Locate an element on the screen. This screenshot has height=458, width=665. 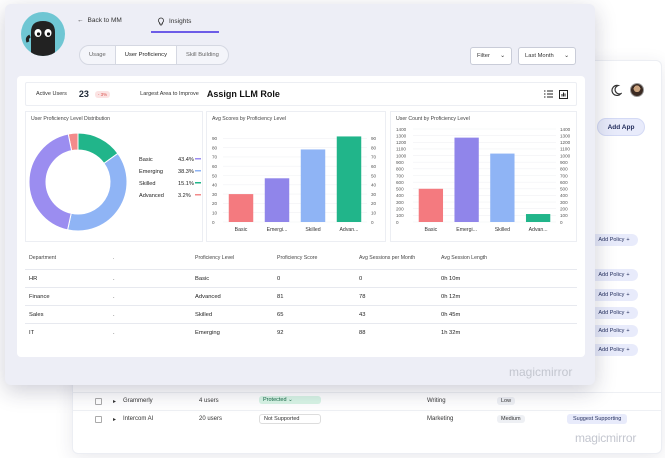
tab-user-proficiency: User Proficiency is located at coordinates (146, 55).